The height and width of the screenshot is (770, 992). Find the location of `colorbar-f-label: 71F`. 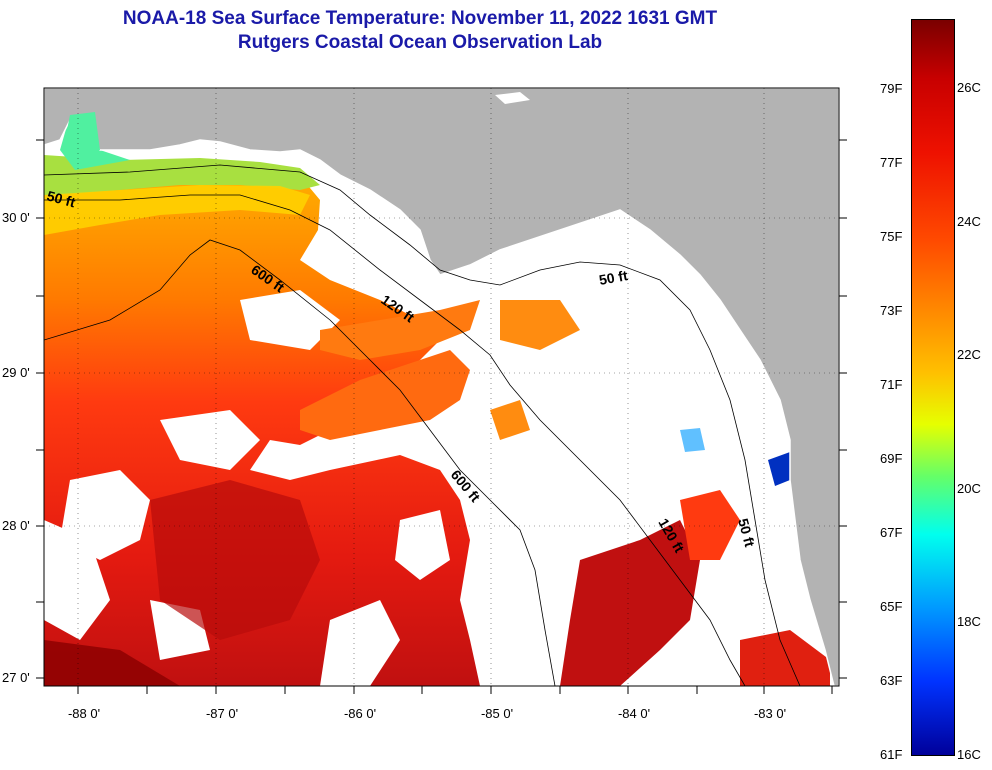

colorbar-f-label: 71F is located at coordinates (891, 384).